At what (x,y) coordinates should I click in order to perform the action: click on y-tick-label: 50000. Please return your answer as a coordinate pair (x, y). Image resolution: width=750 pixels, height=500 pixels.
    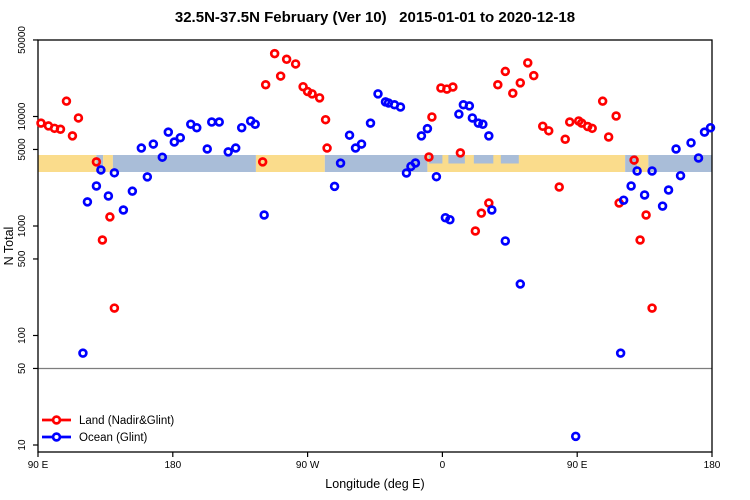
    Looking at the image, I should click on (22, 40).